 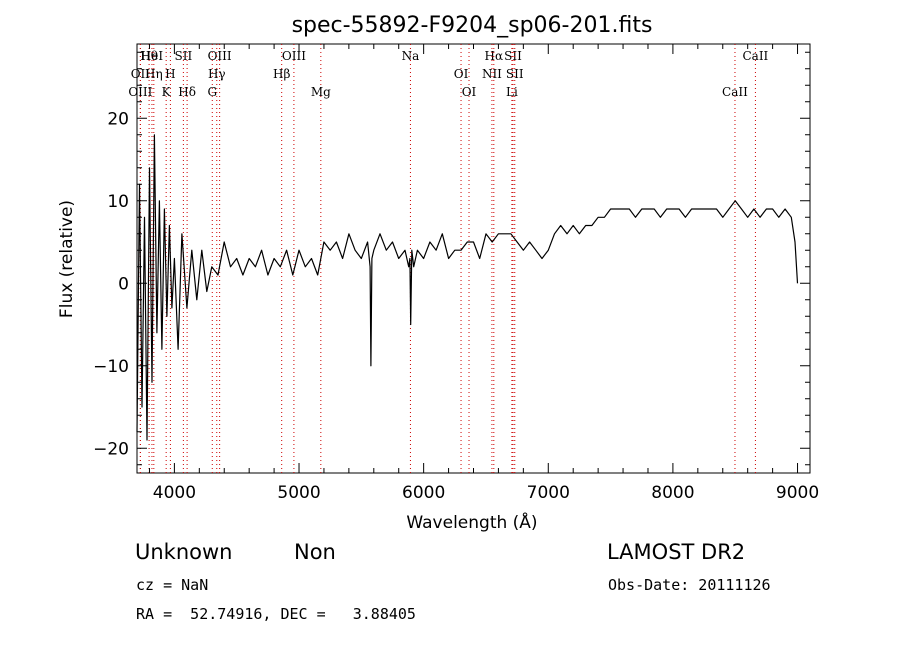 What do you see at coordinates (494, 56) in the screenshot?
I see `spectral-line-label: Hα` at bounding box center [494, 56].